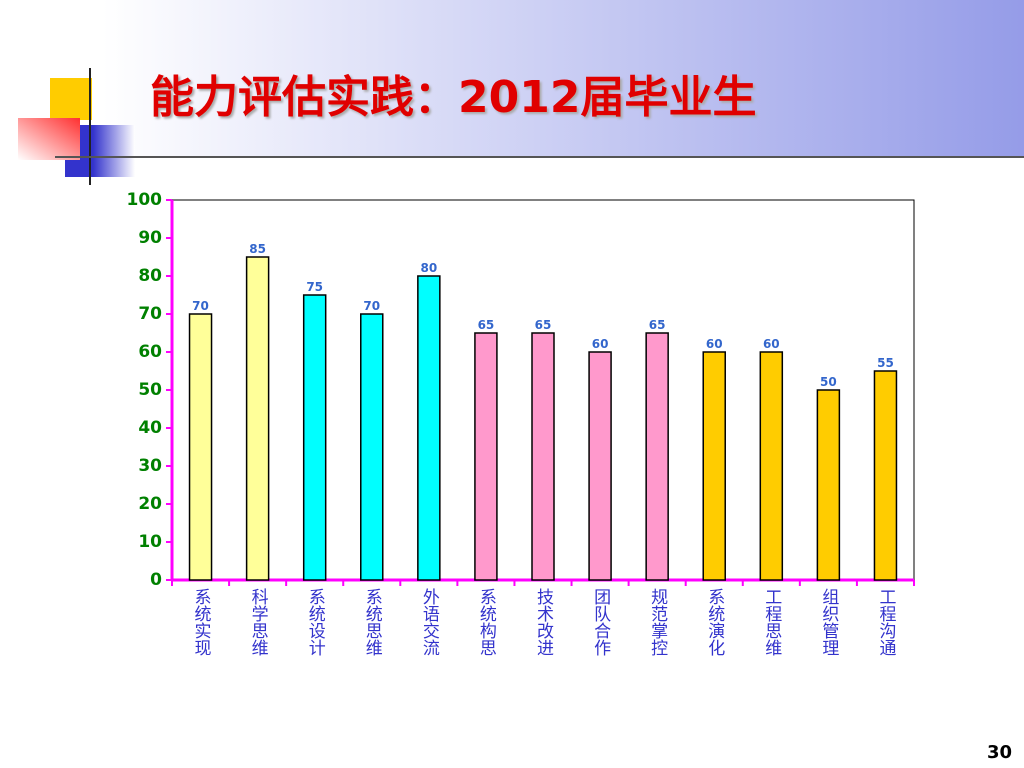 The width and height of the screenshot is (1024, 768). I want to click on page-number: 30, so click(999, 752).